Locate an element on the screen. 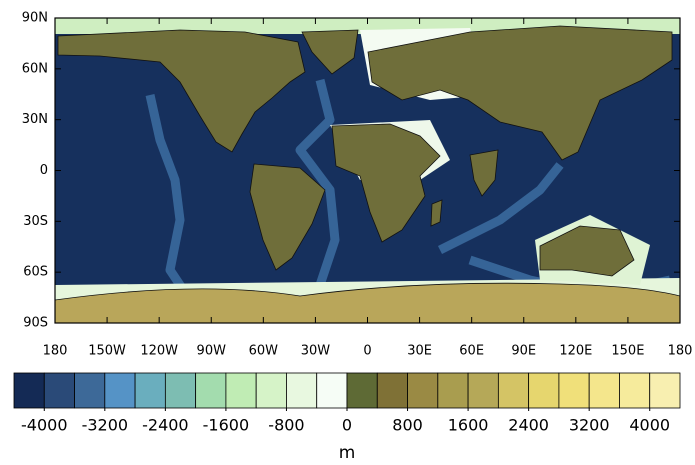  lon-tick-label: 60W is located at coordinates (264, 351).